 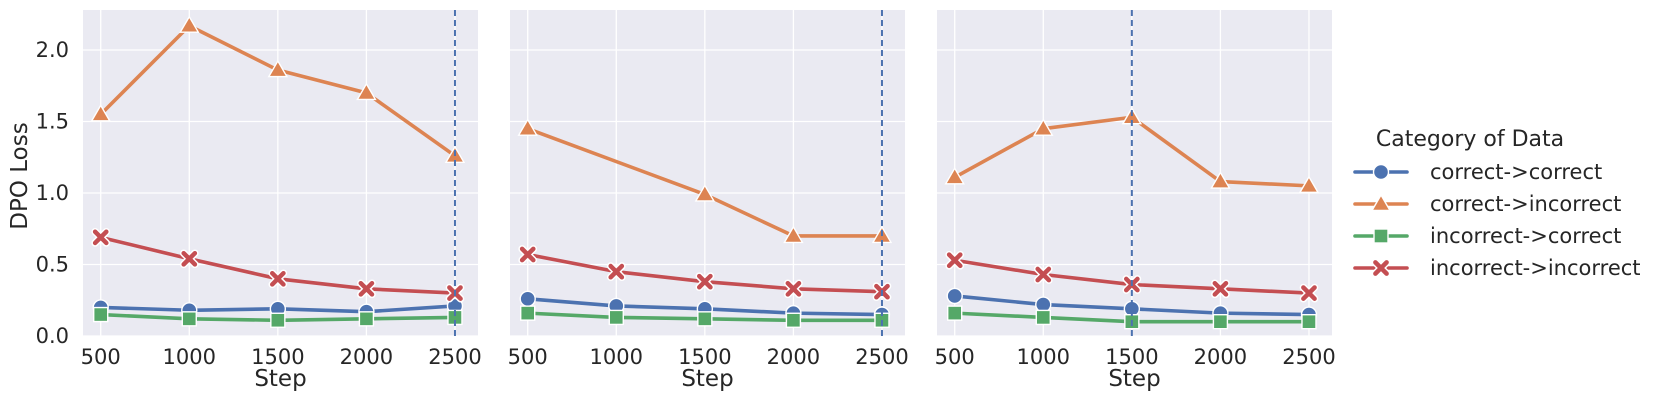 What do you see at coordinates (704, 182) in the screenshot?
I see `series-line` at bounding box center [704, 182].